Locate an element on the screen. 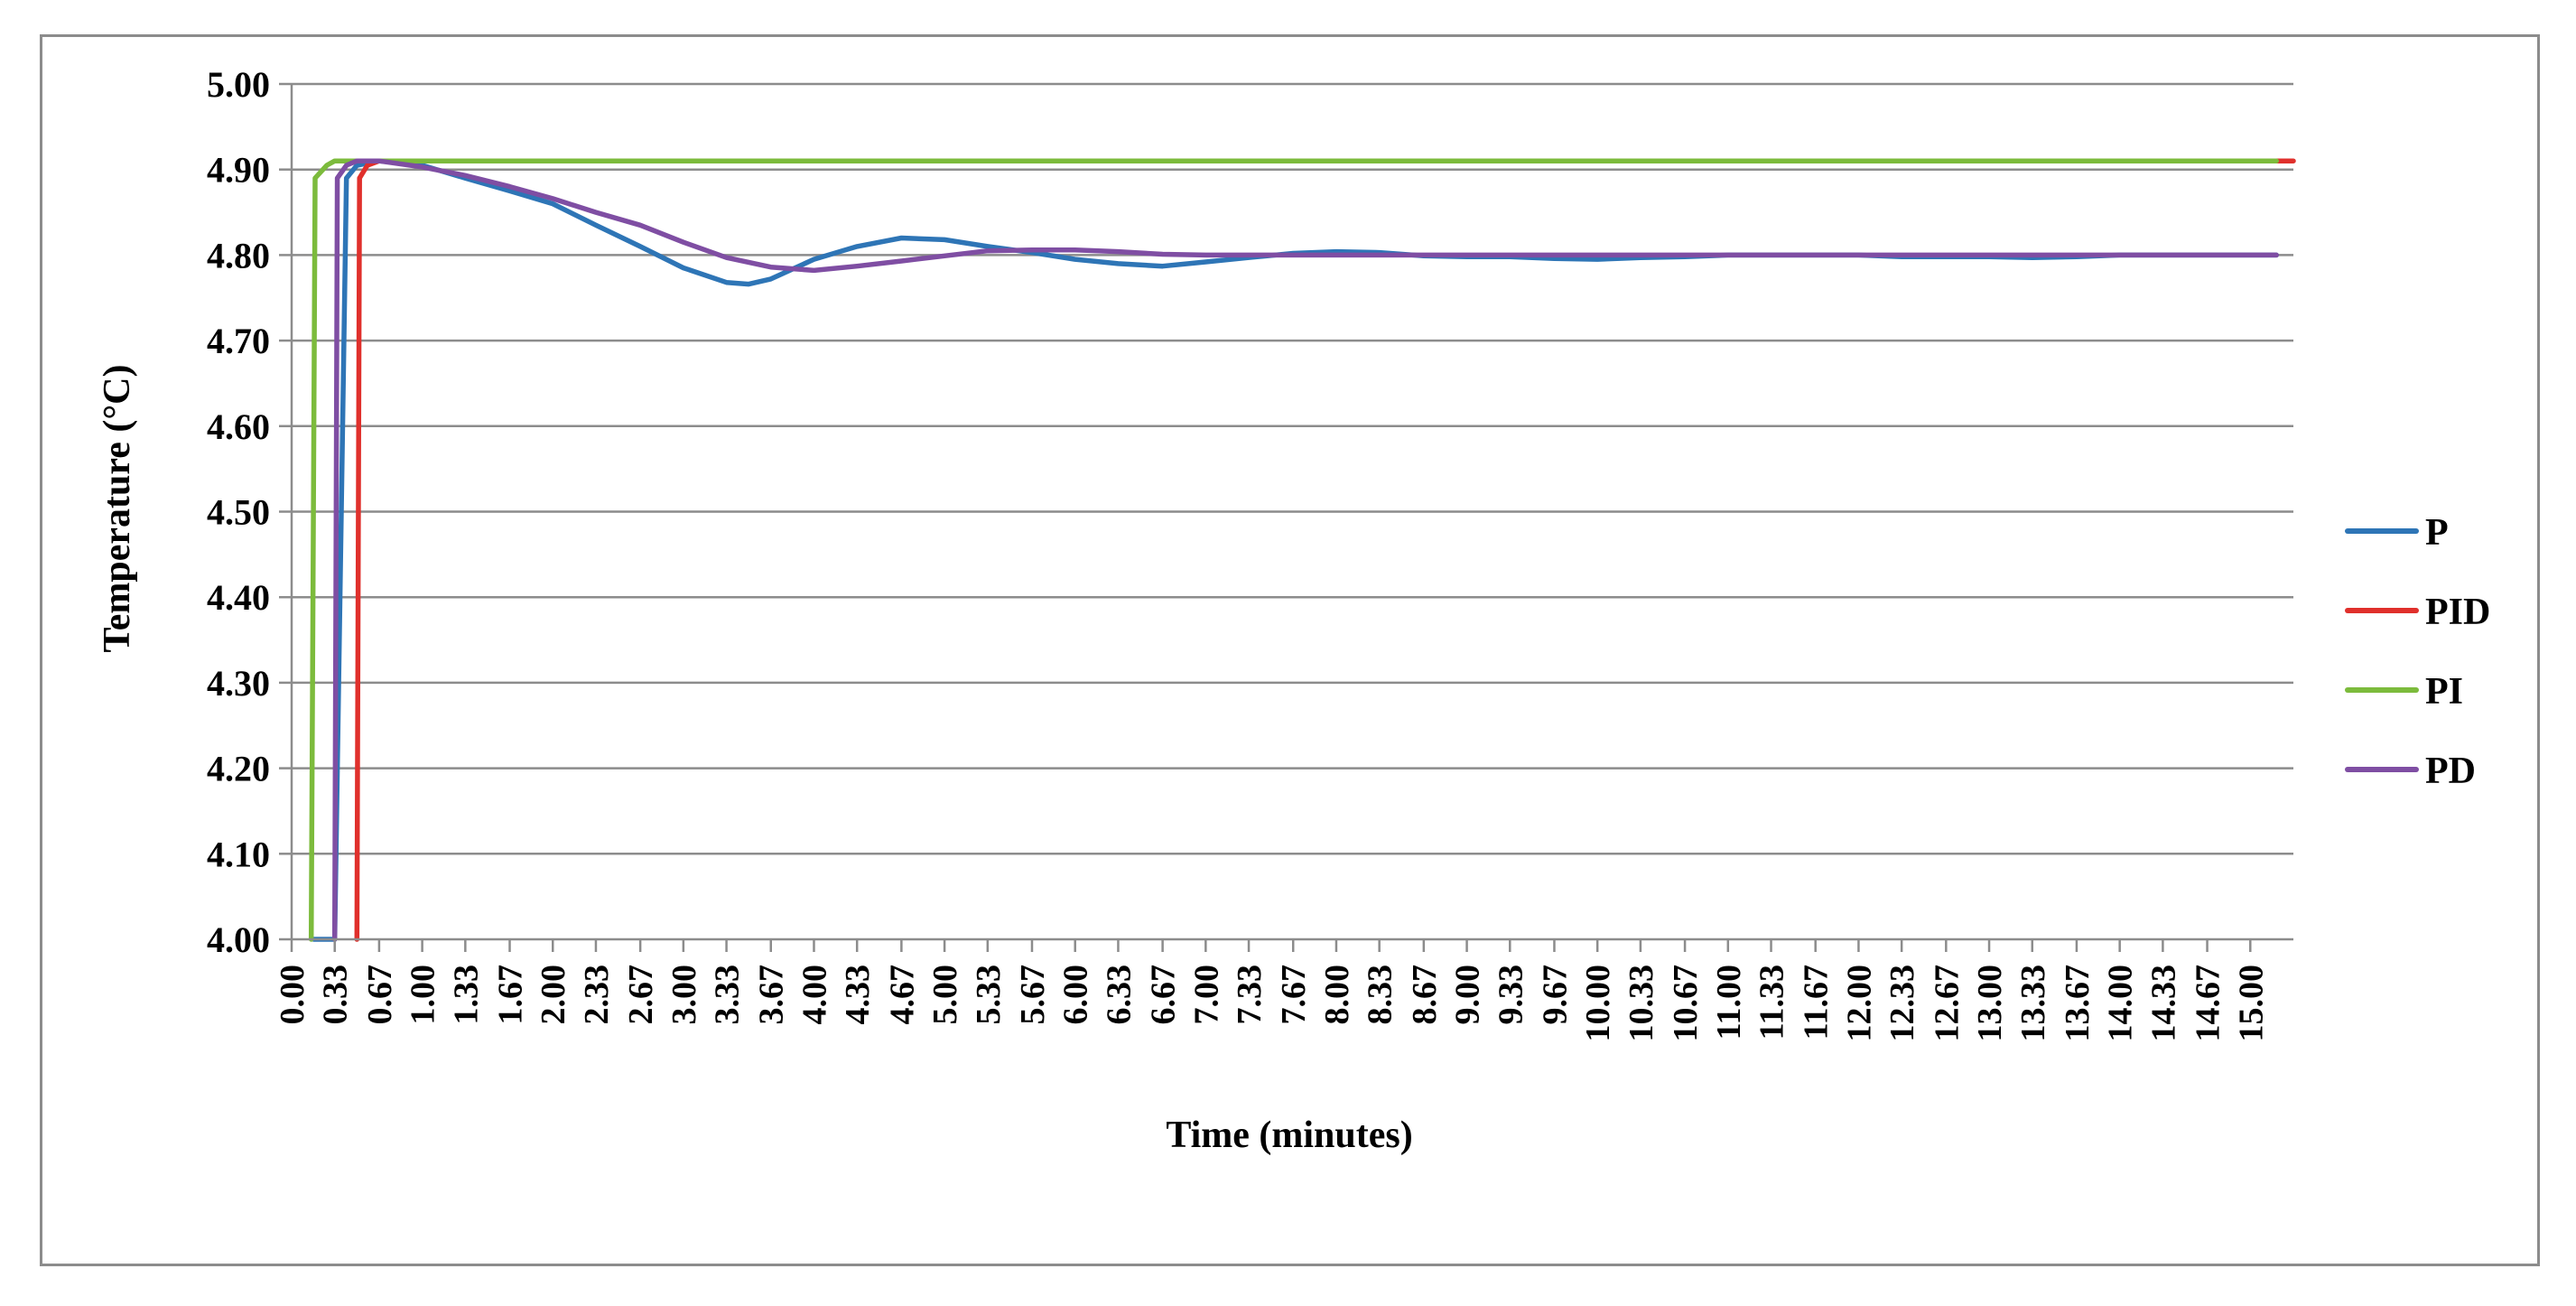 Image resolution: width=2576 pixels, height=1306 pixels. x-tick-label: 14.67 is located at coordinates (2208, 1003).